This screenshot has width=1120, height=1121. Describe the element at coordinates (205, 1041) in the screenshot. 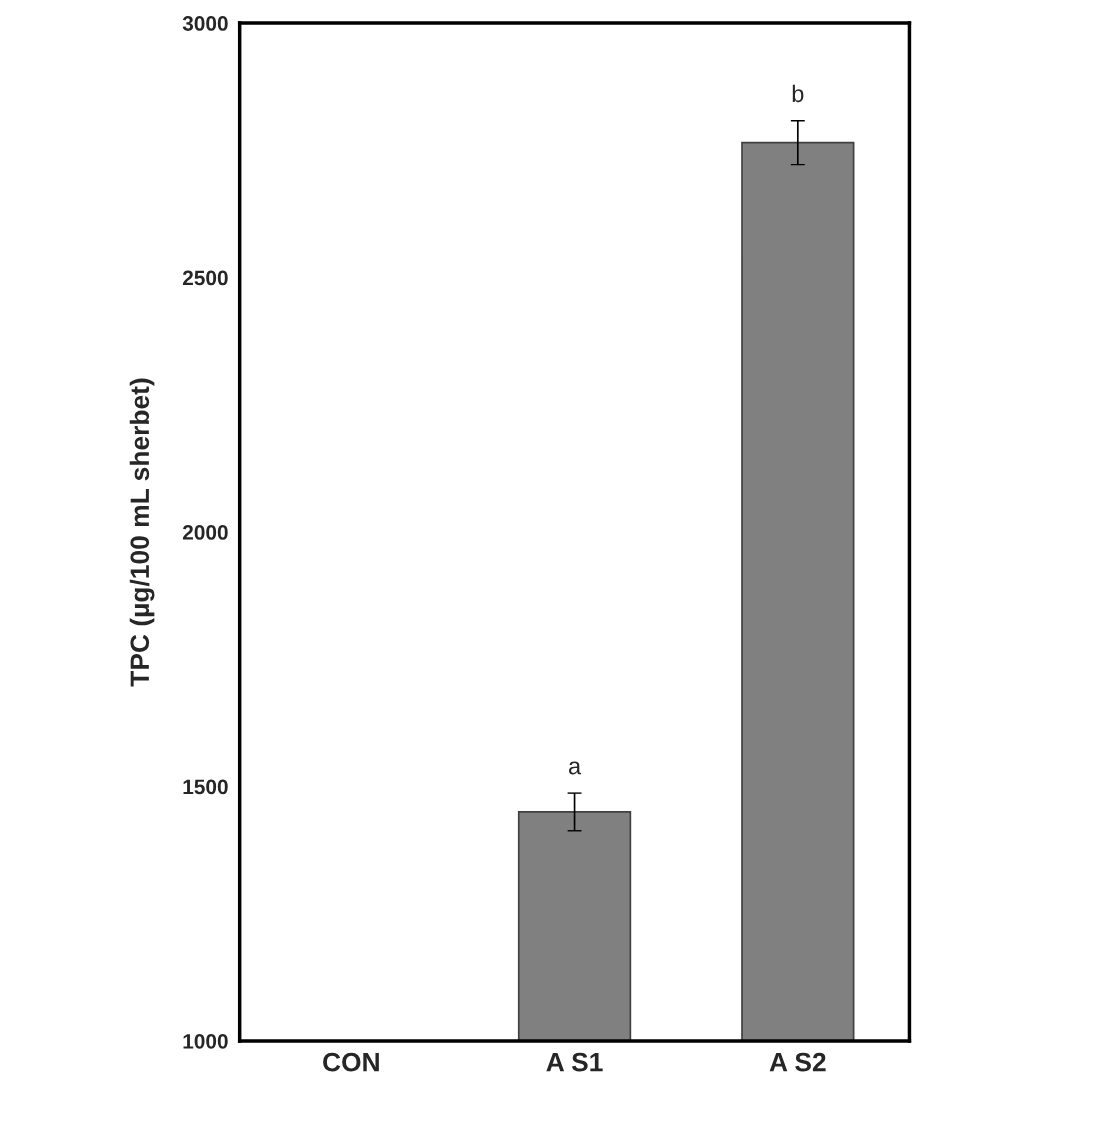

I see `y-tick-label: 1000` at that location.